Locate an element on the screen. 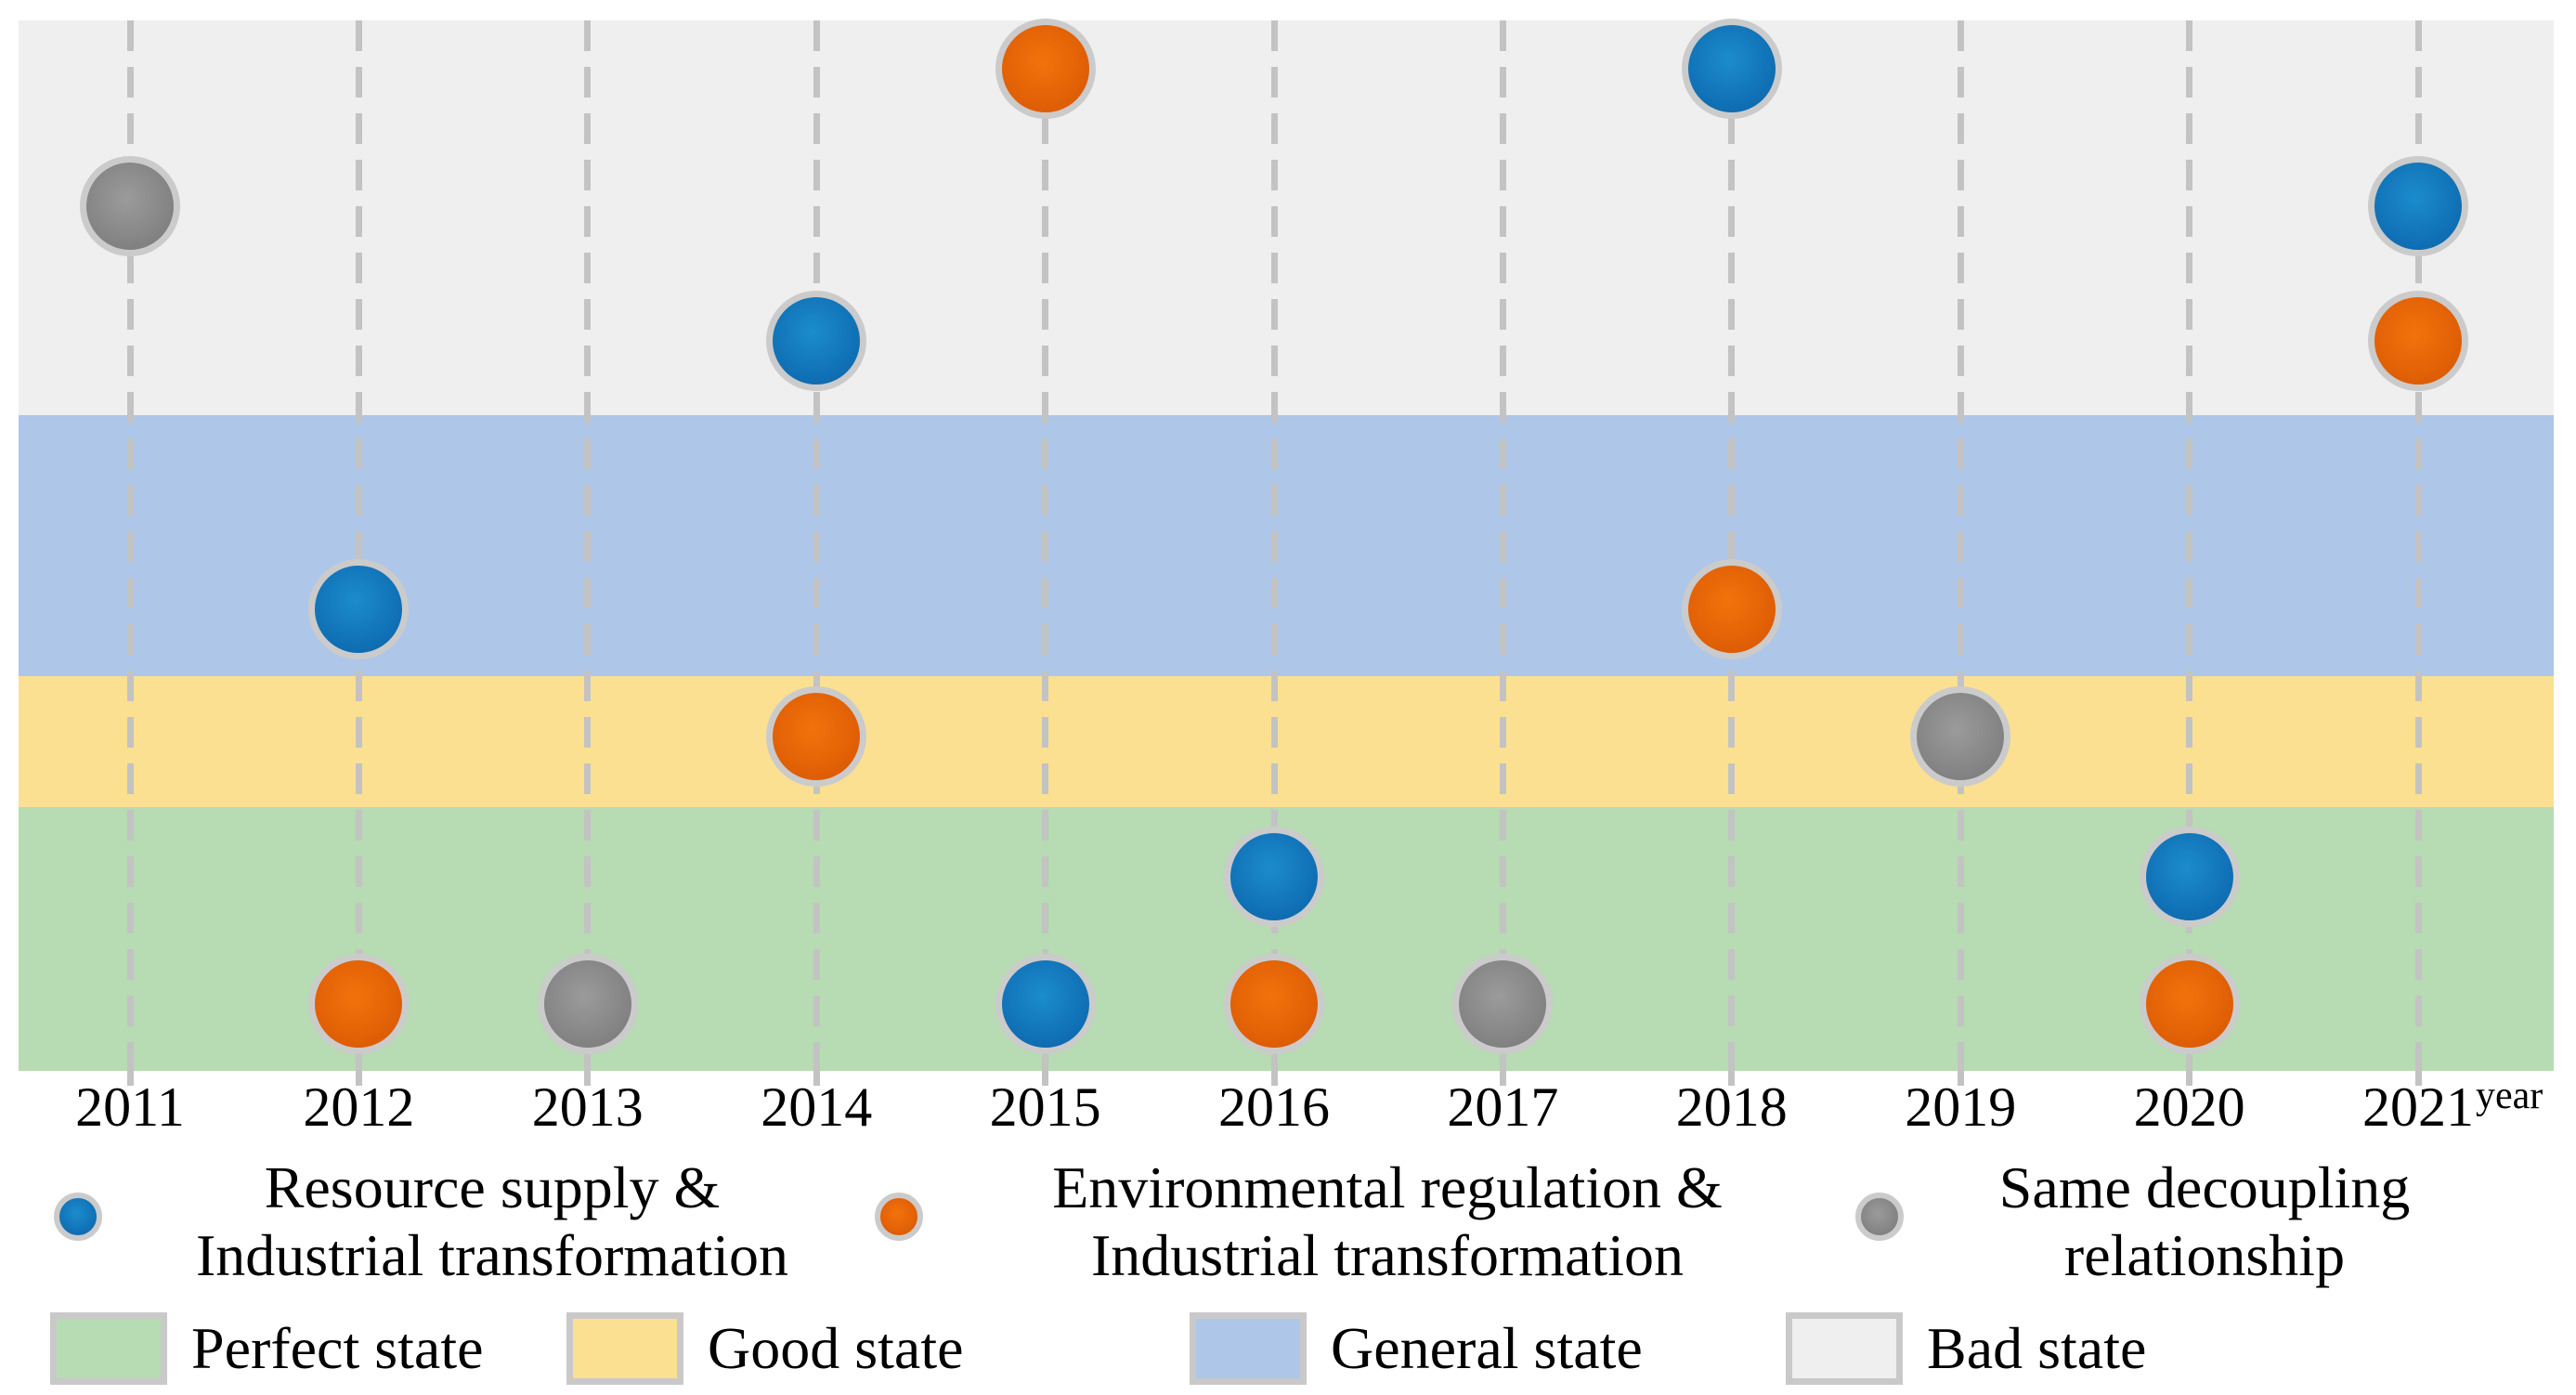 The image size is (2576, 1395). axis-tick-2017 is located at coordinates (1502, 1078).